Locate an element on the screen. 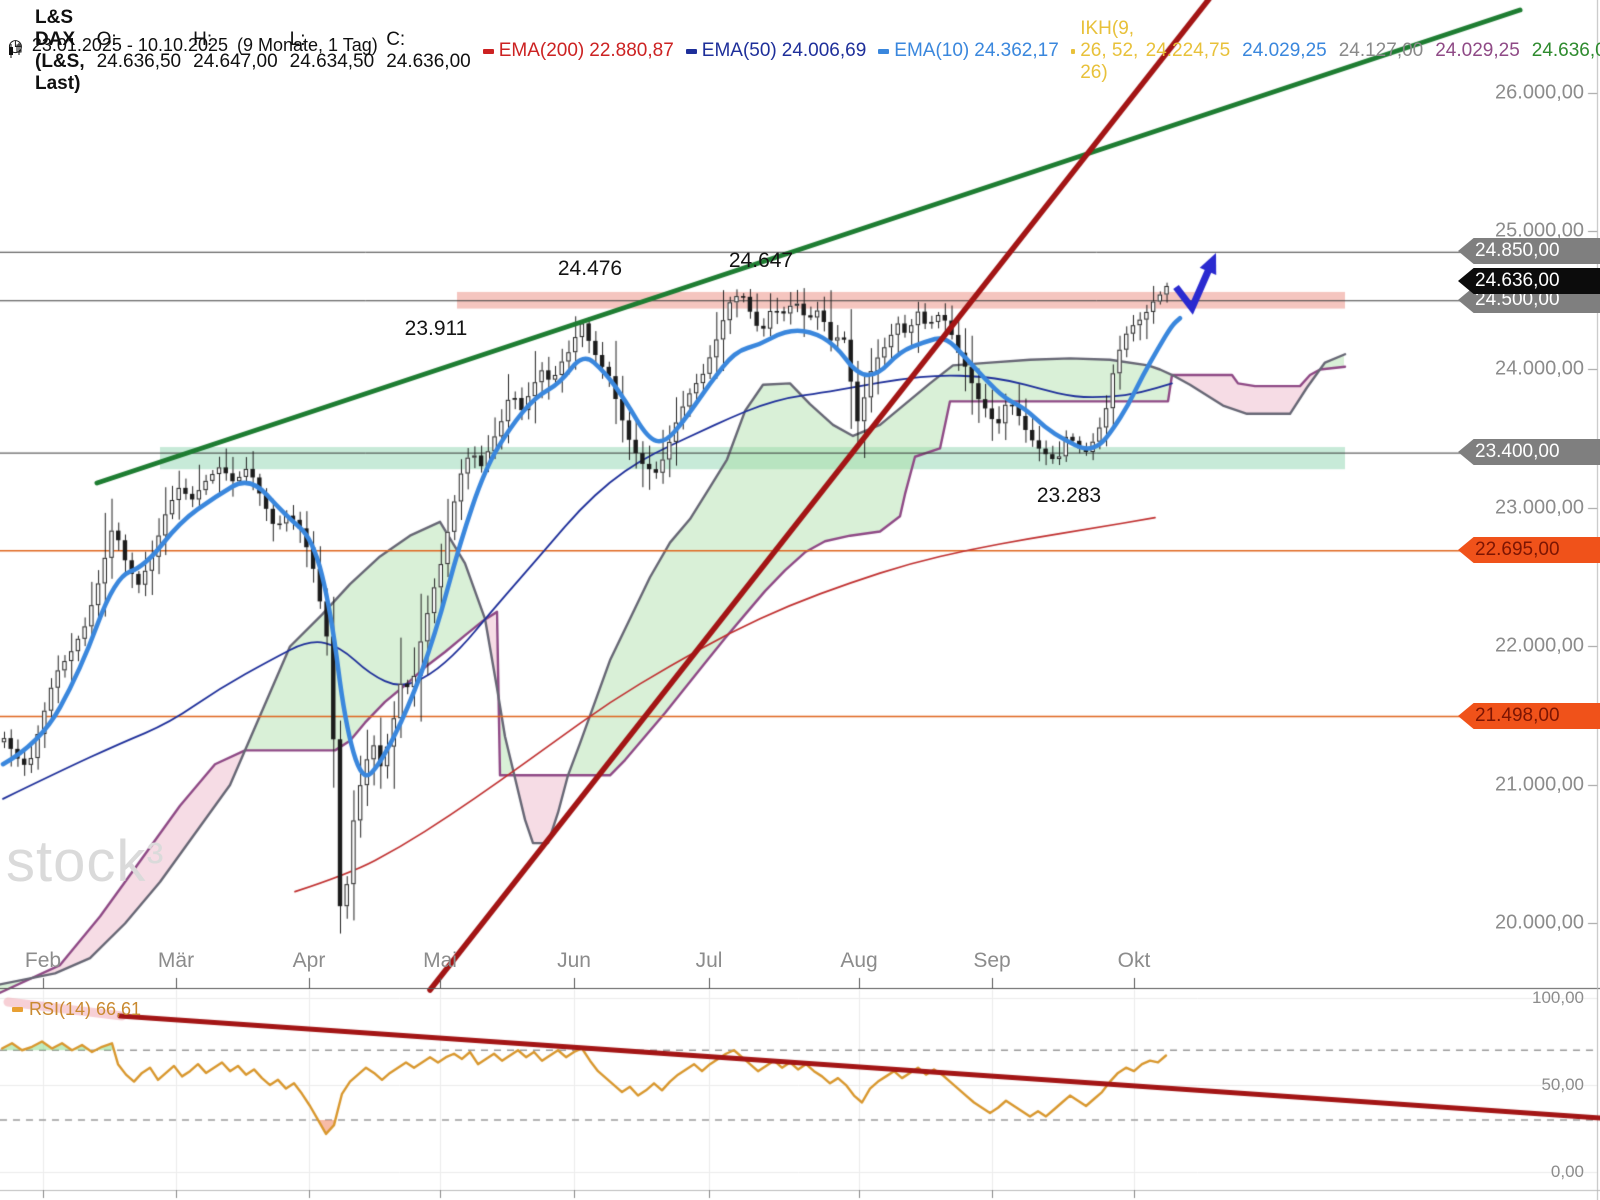  rsi-axis-label: 0,00 is located at coordinates (1567, 1171).